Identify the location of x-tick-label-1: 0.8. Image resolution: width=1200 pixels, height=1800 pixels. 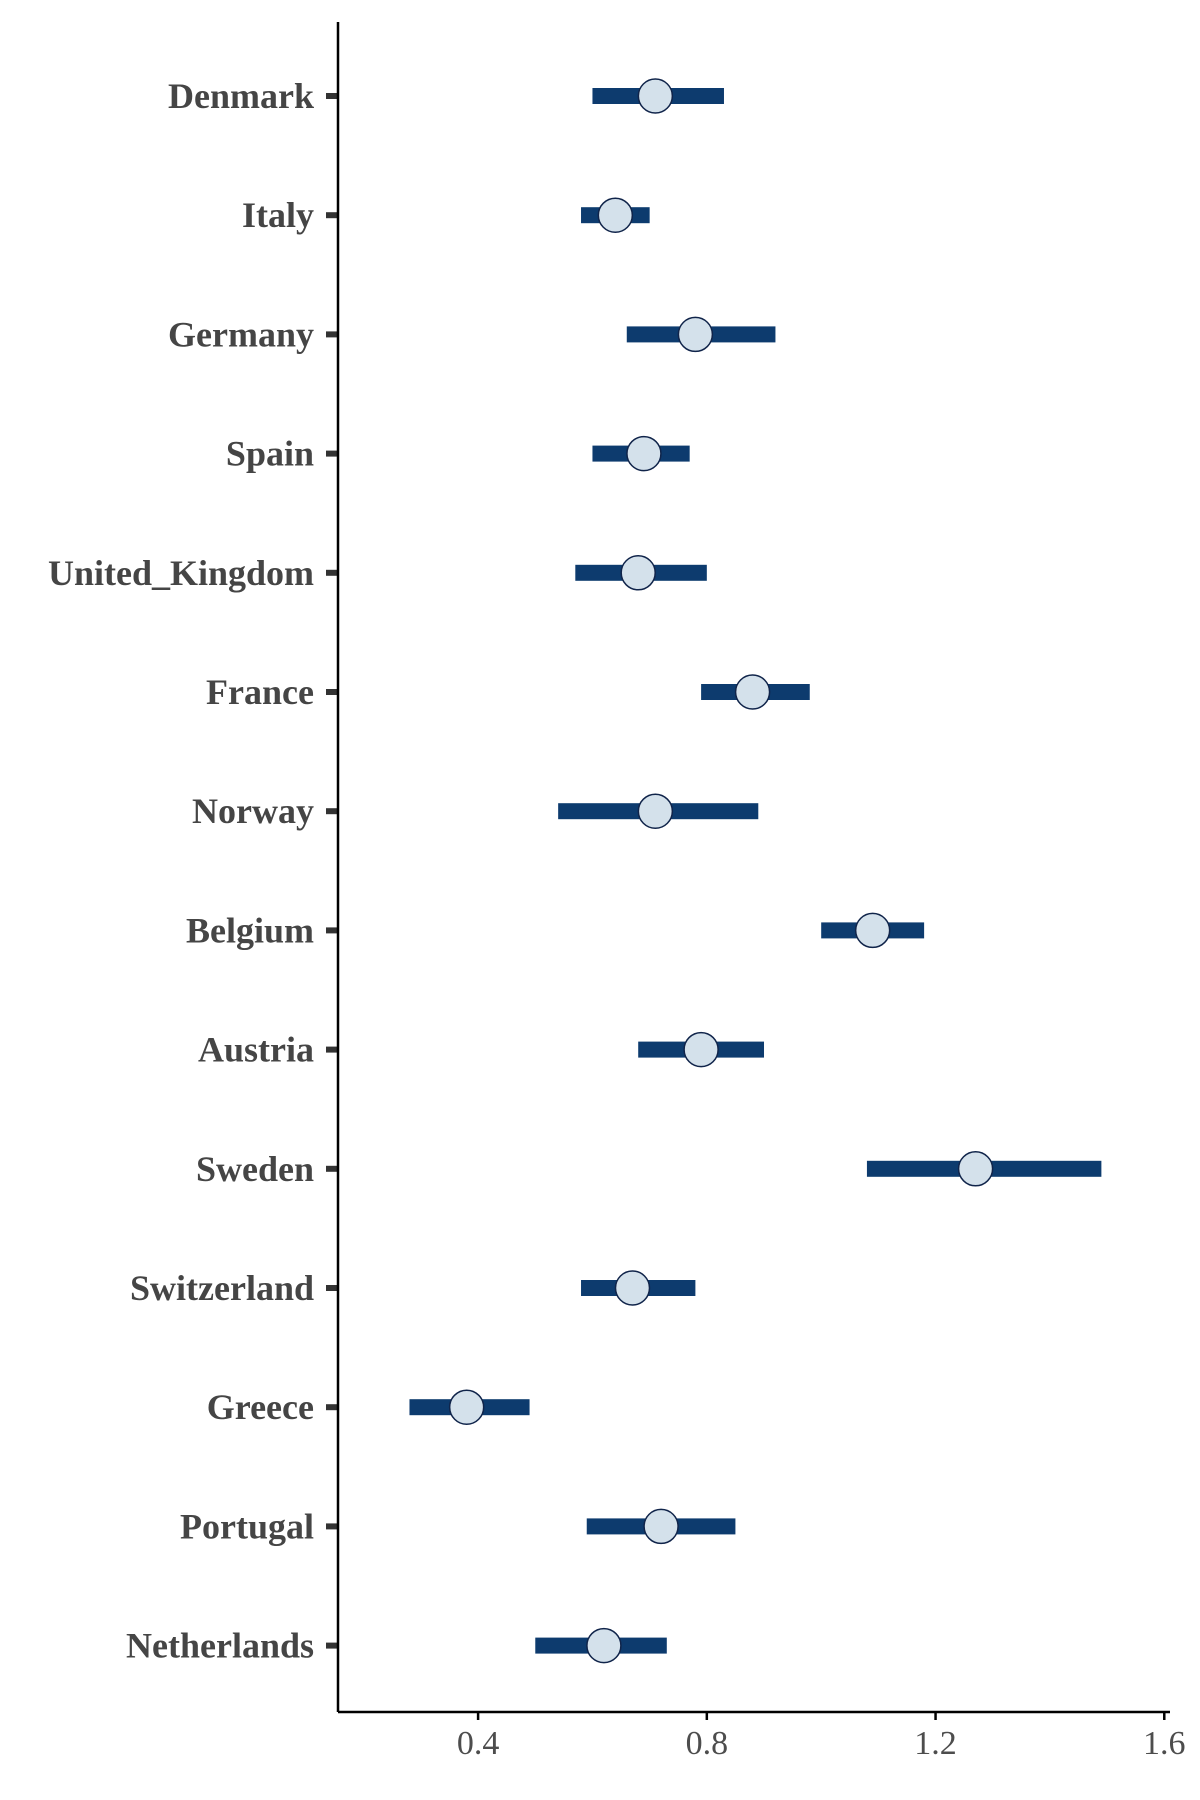
(707, 1743).